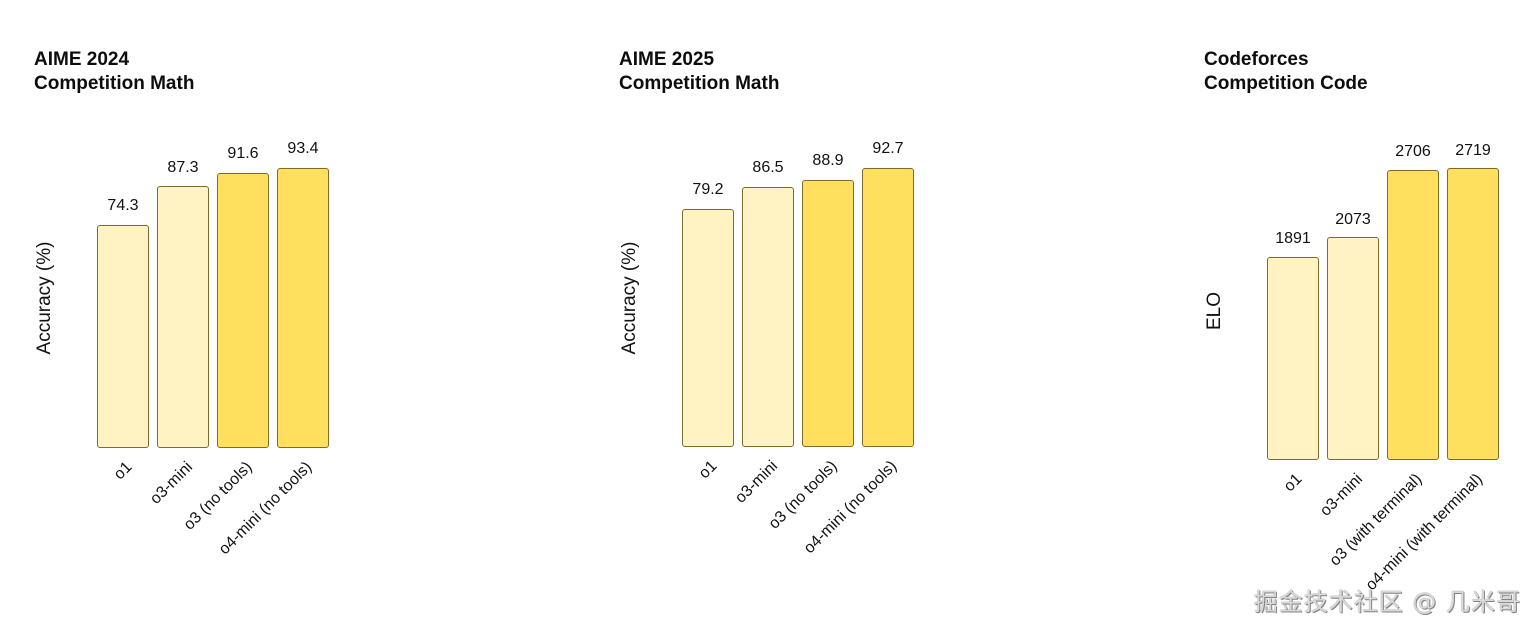 This screenshot has height=637, width=1539. I want to click on bar-o3-with-terminal, so click(1413, 315).